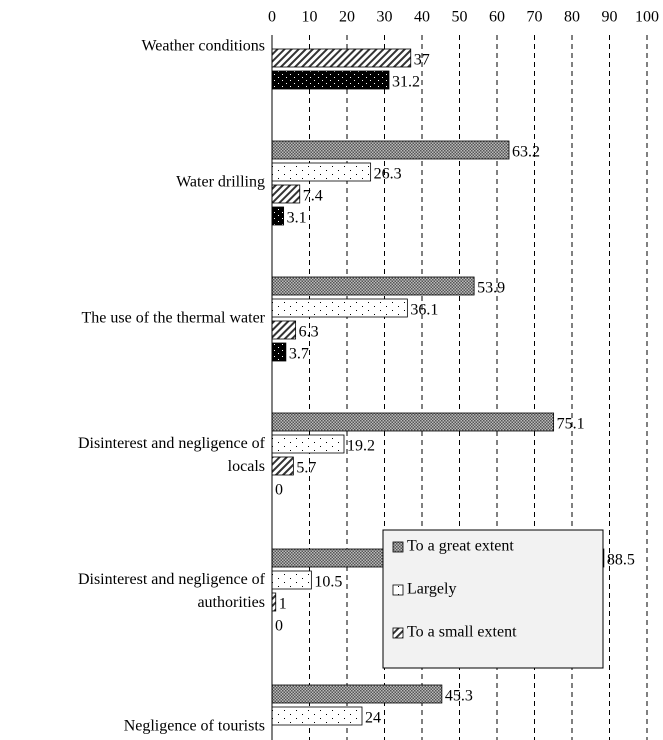  I want to click on x-tick-label: 40, so click(422, 17).